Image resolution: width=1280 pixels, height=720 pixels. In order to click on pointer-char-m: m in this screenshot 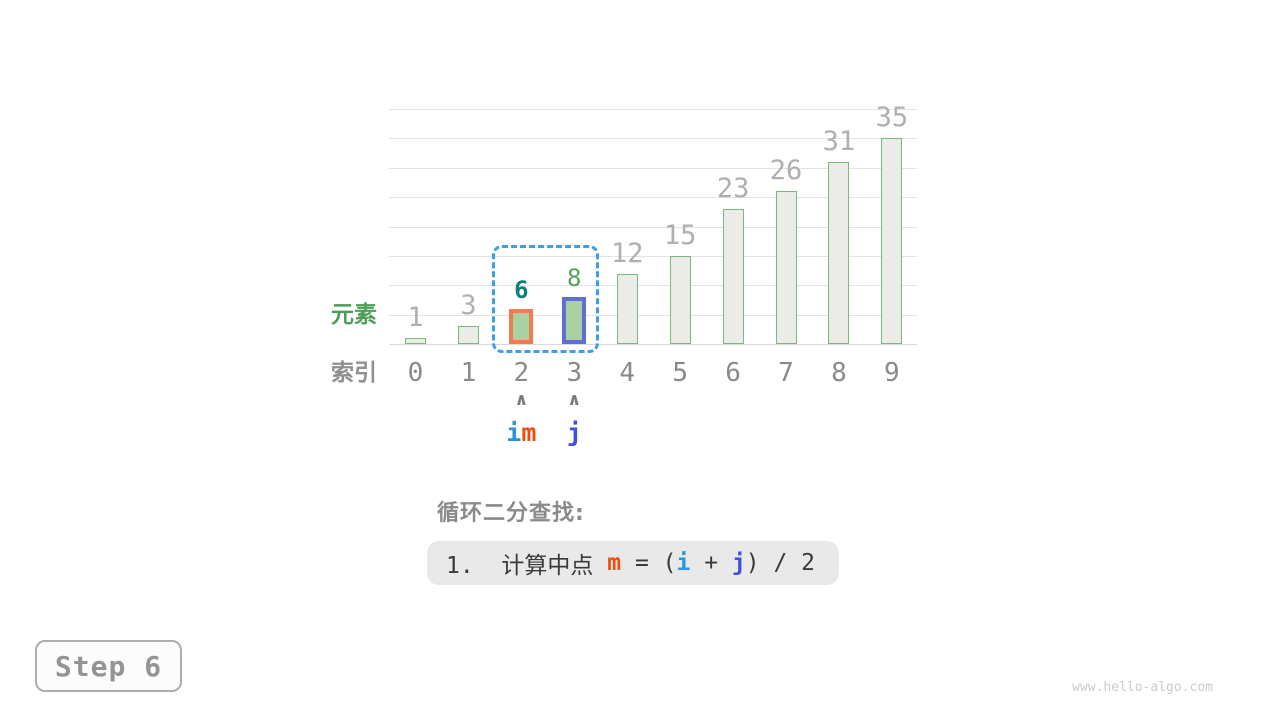, I will do `click(529, 432)`.